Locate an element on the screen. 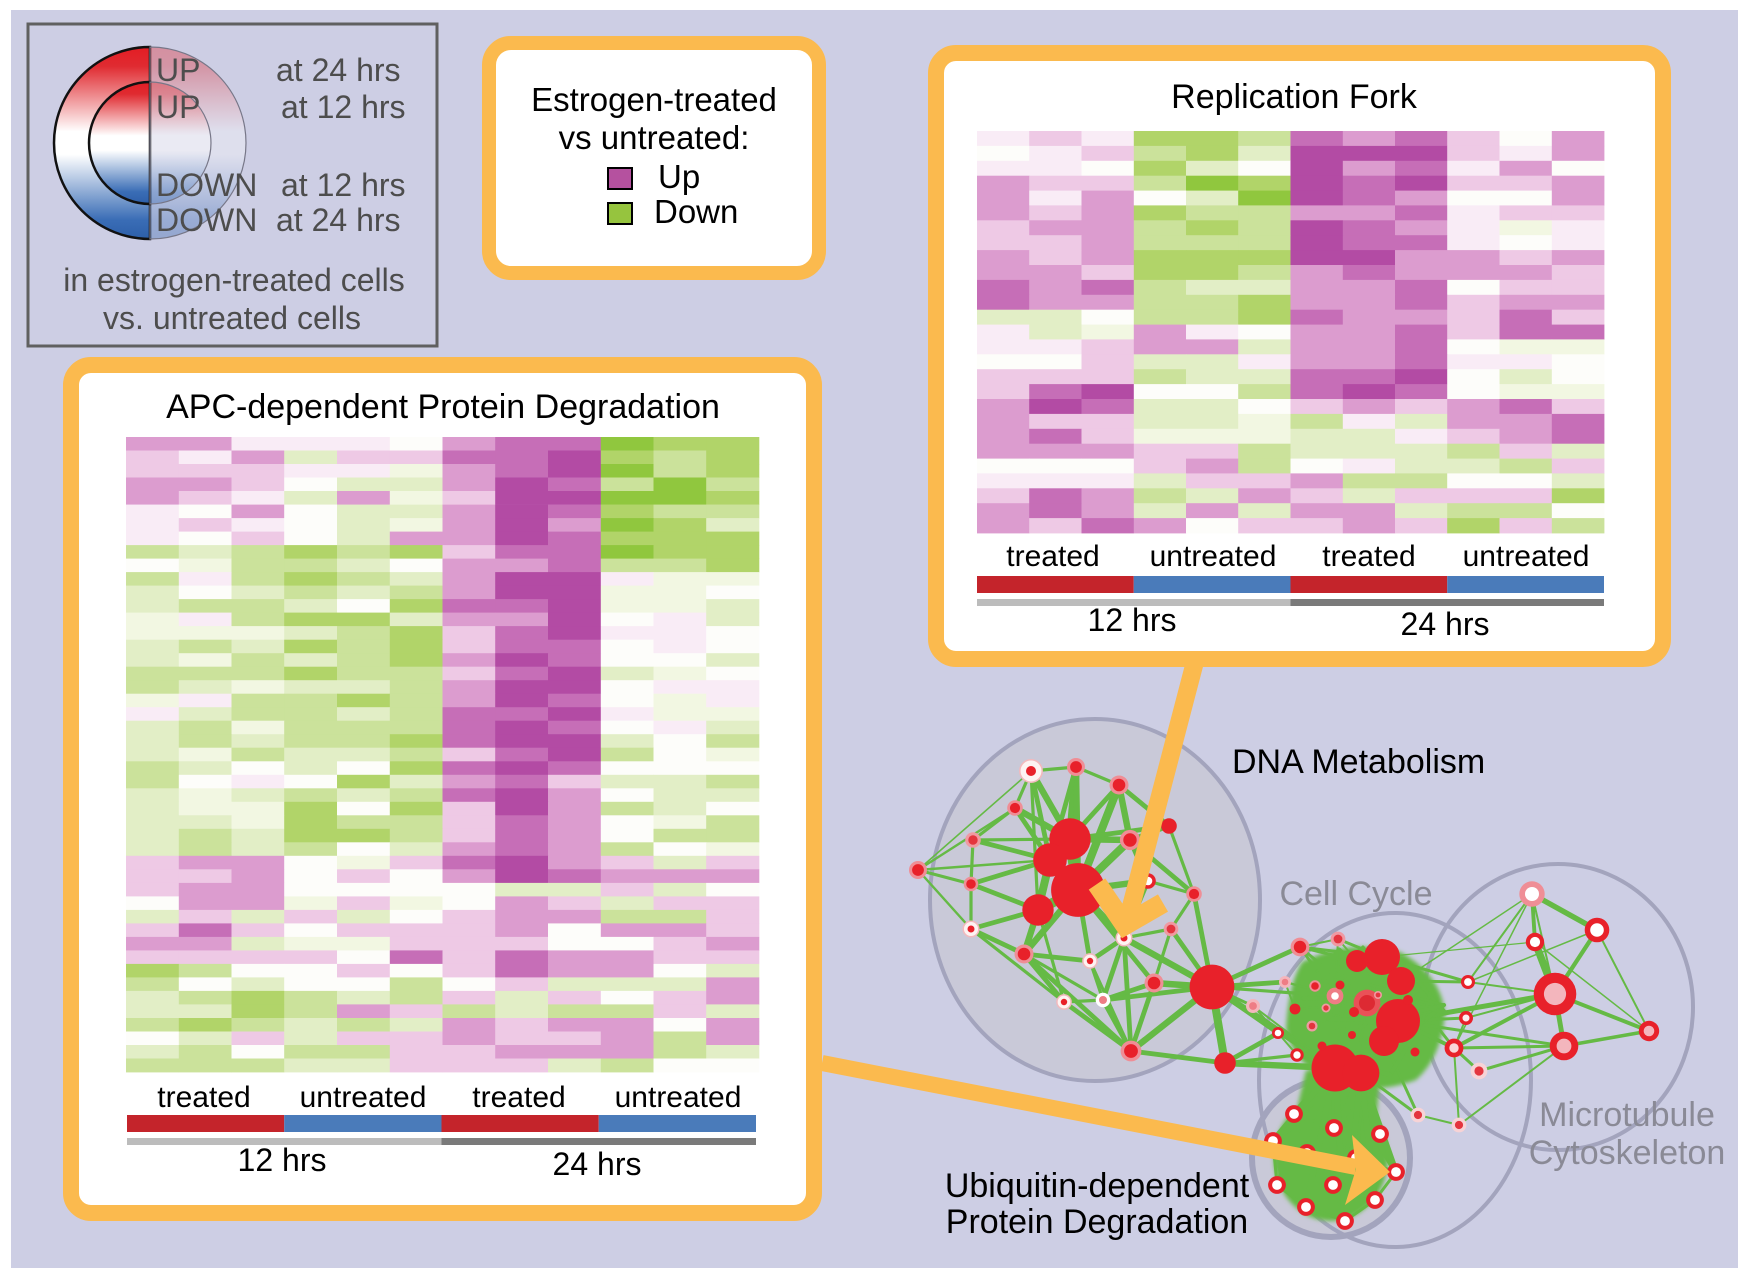  svg-text: Protein Degradation is located at coordinates (1097, 1222).